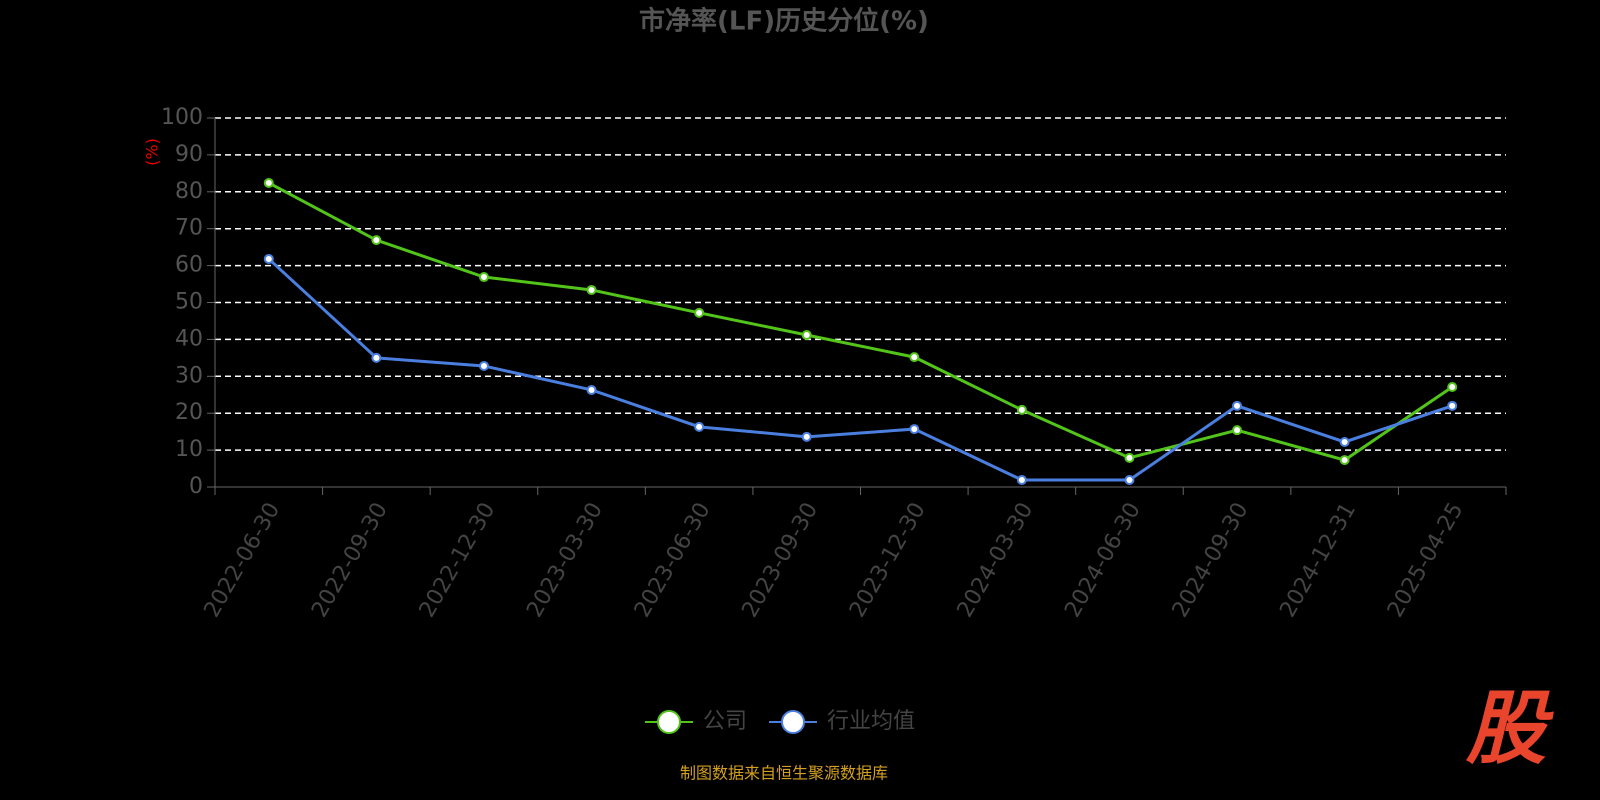 Image resolution: width=1600 pixels, height=800 pixels. Describe the element at coordinates (189, 191) in the screenshot. I see `y-tick-label: 80` at that location.